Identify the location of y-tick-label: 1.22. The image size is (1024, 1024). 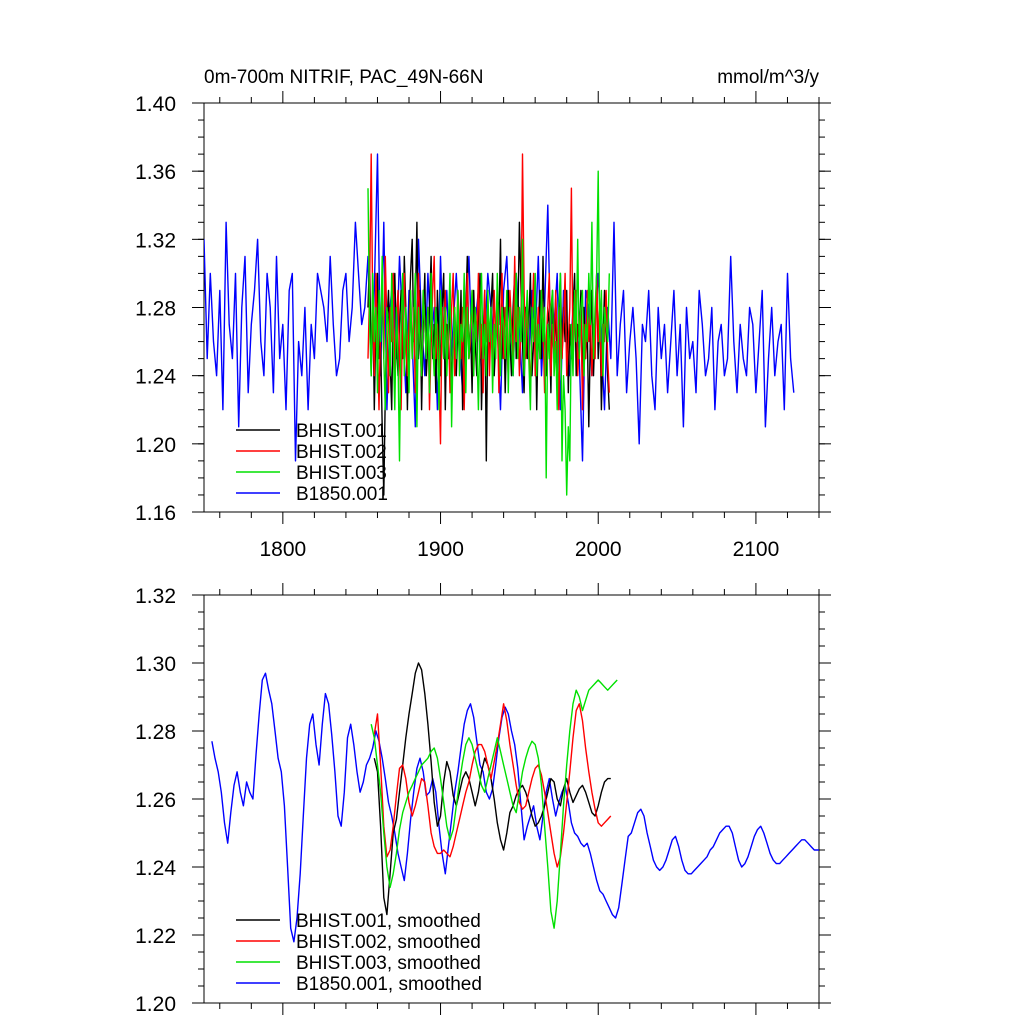
(155, 936).